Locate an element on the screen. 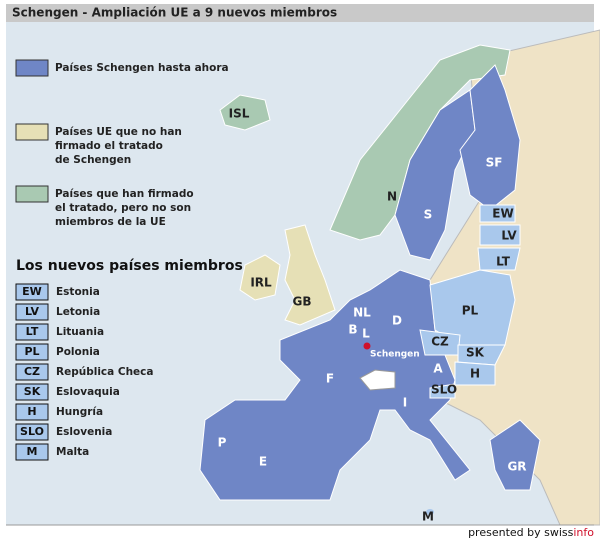 This screenshot has width=600, height=545. member-code: PL is located at coordinates (31, 351).